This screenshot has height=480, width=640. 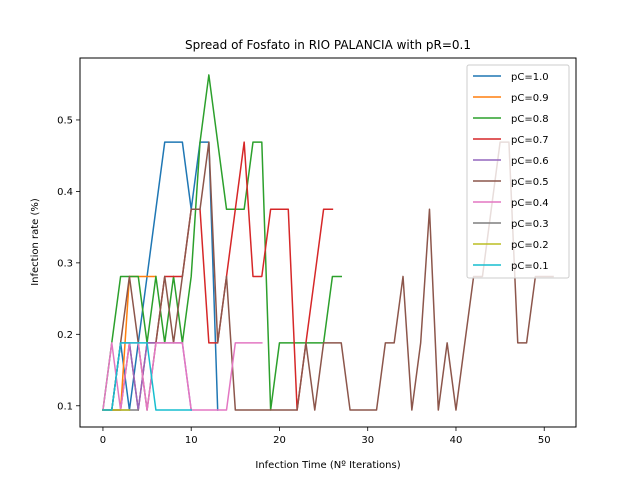 What do you see at coordinates (530, 266) in the screenshot?
I see `legend-label-9: pC=0.1` at bounding box center [530, 266].